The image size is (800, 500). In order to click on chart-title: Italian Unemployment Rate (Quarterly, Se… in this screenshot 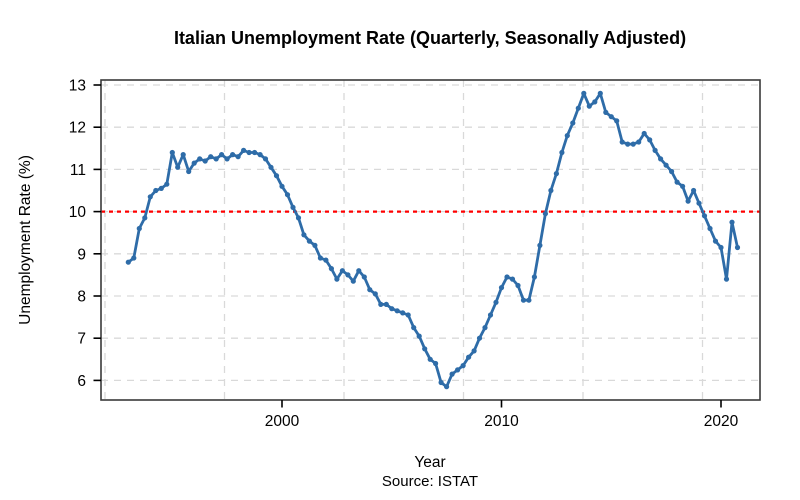, I will do `click(430, 38)`.